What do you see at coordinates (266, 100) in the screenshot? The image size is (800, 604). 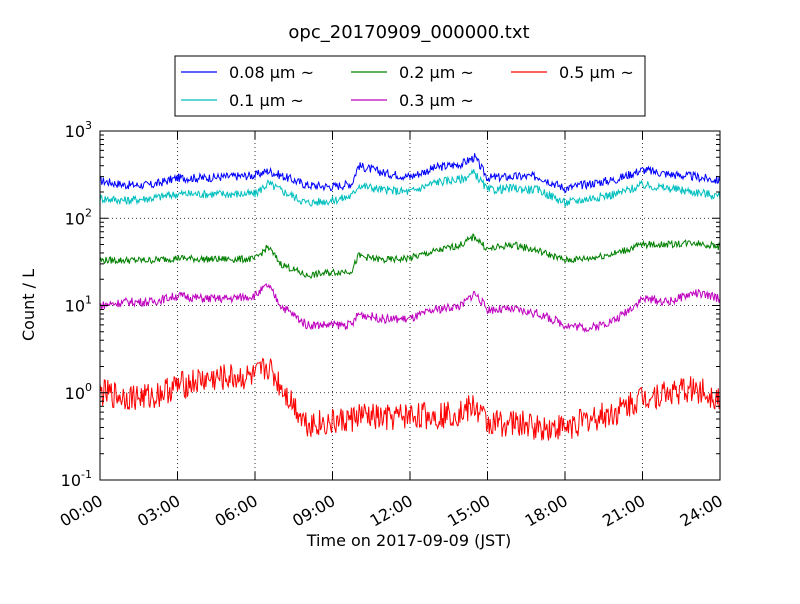 I see `legend-entry-label: 0.1 μm ~` at bounding box center [266, 100].